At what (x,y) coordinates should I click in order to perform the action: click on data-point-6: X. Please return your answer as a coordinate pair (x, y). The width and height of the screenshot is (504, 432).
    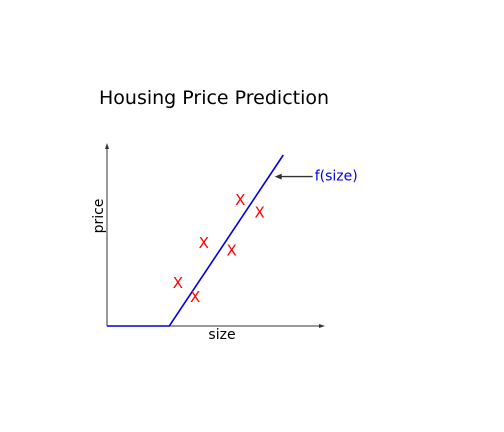
    Looking at the image, I should click on (259, 213).